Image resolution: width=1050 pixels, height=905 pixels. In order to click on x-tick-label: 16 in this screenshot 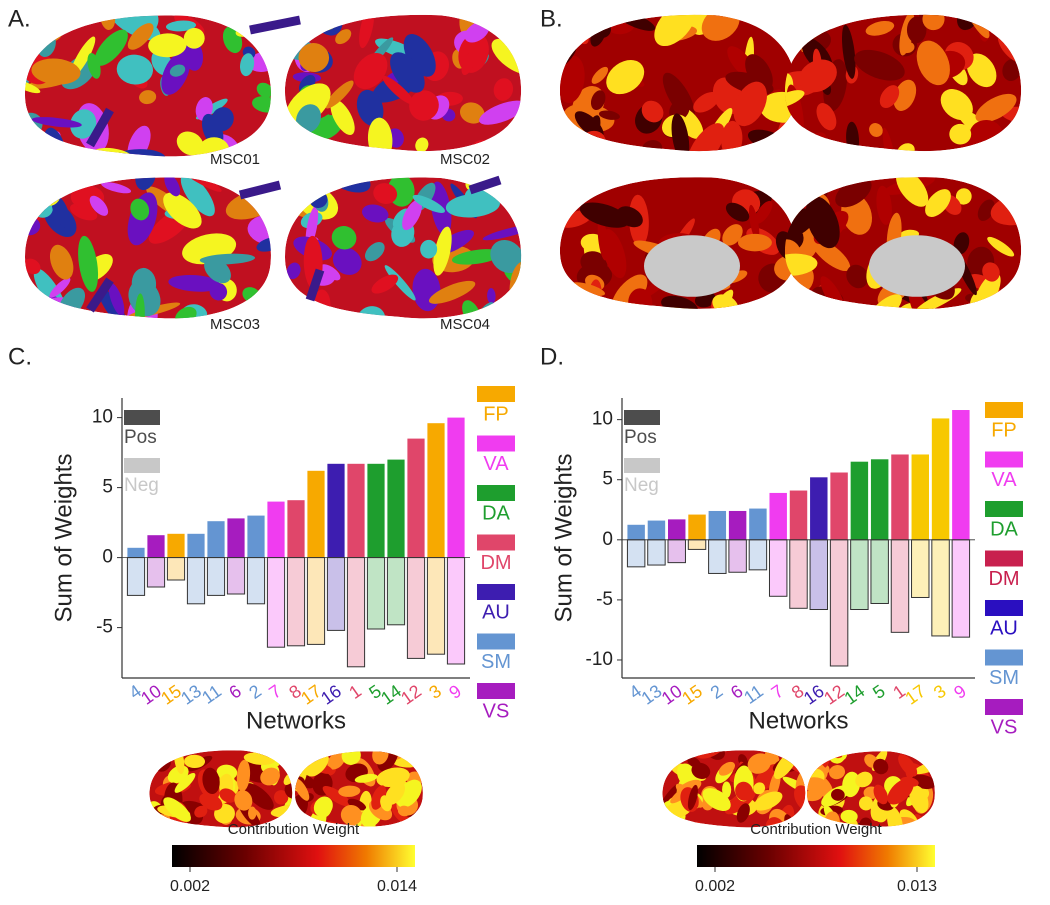, I will do `click(331, 695)`.